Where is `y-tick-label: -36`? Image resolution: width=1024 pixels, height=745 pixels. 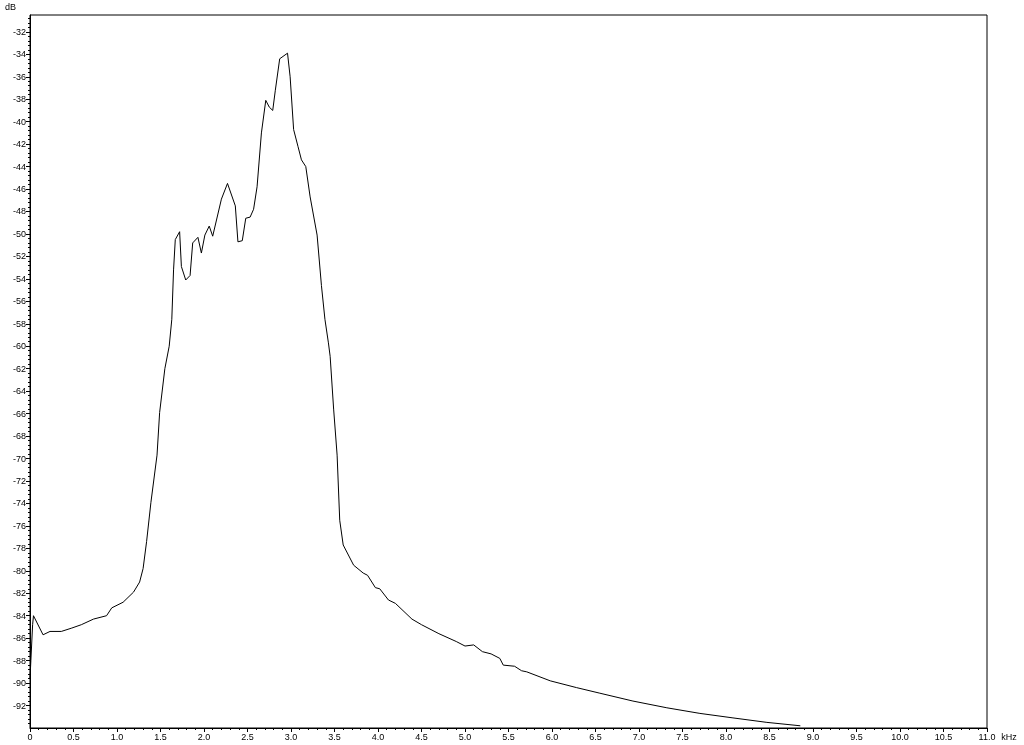
y-tick-label: -36 is located at coordinates (19, 76).